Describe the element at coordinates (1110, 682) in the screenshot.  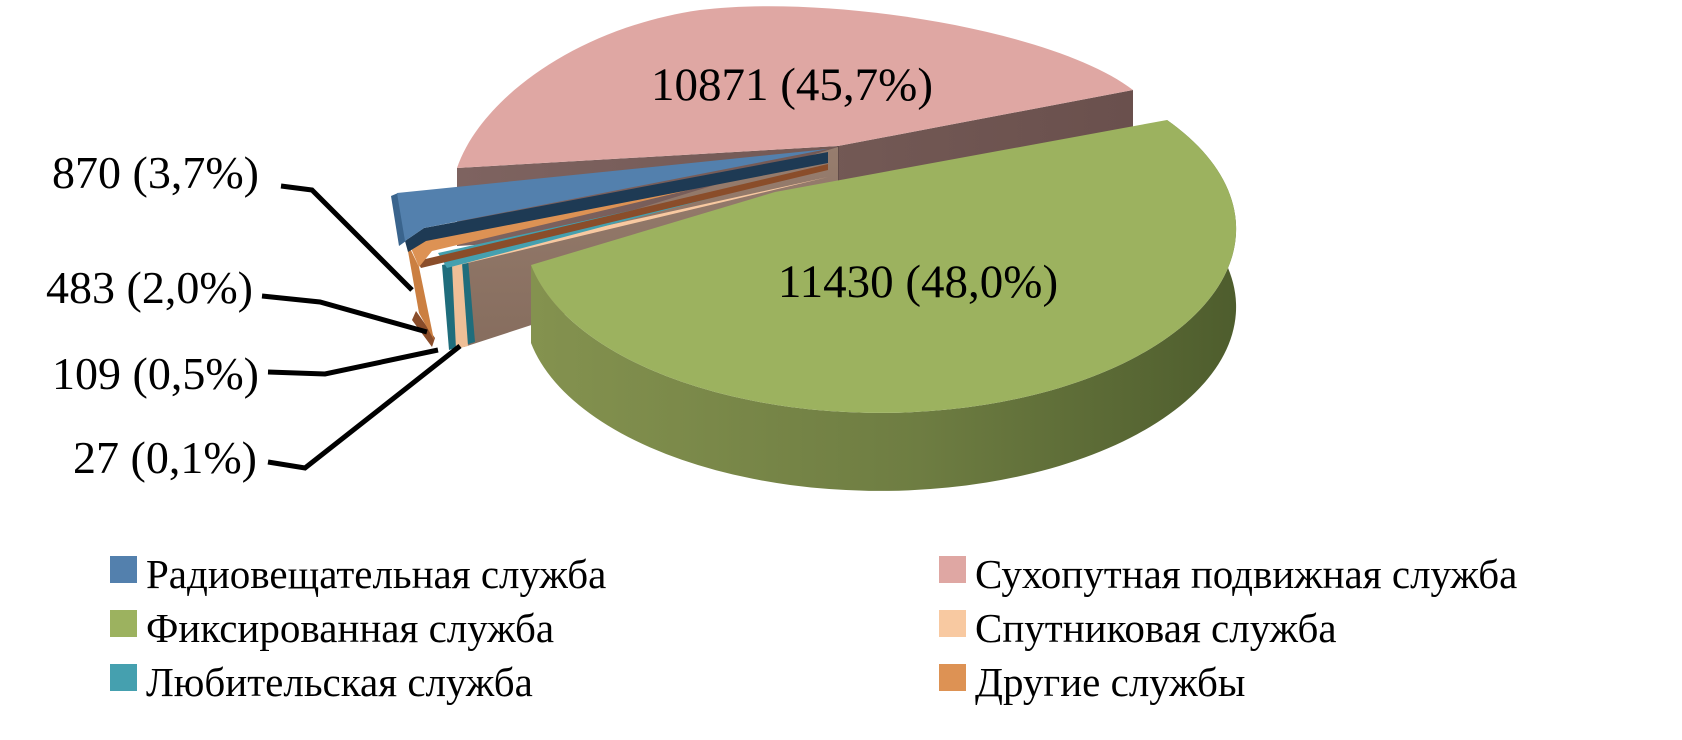
I see `legend-label-other: Другие службы` at that location.